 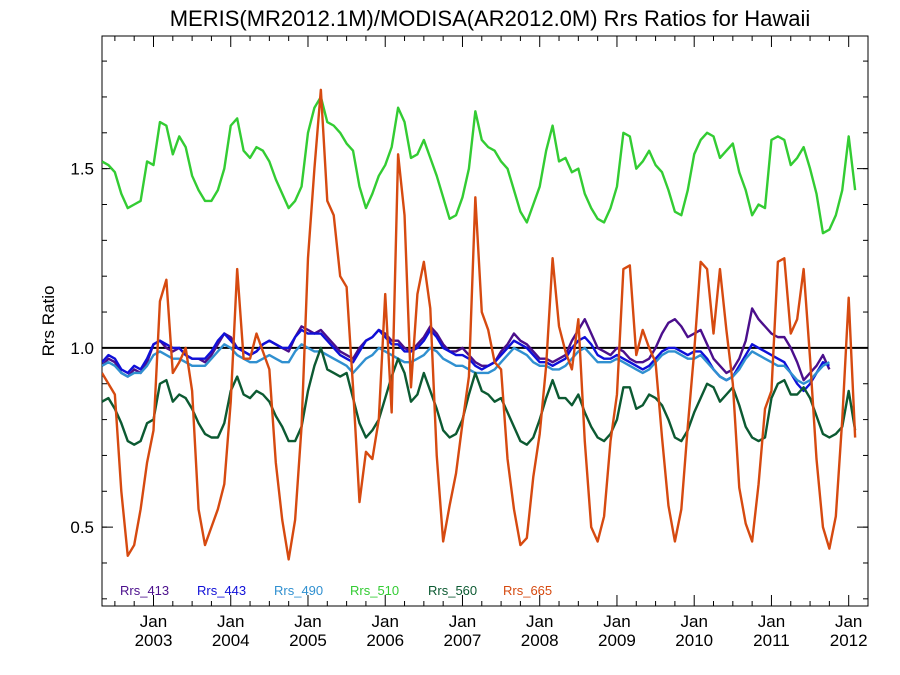 What do you see at coordinates (82, 348) in the screenshot?
I see `y-tick-label: 1.0` at bounding box center [82, 348].